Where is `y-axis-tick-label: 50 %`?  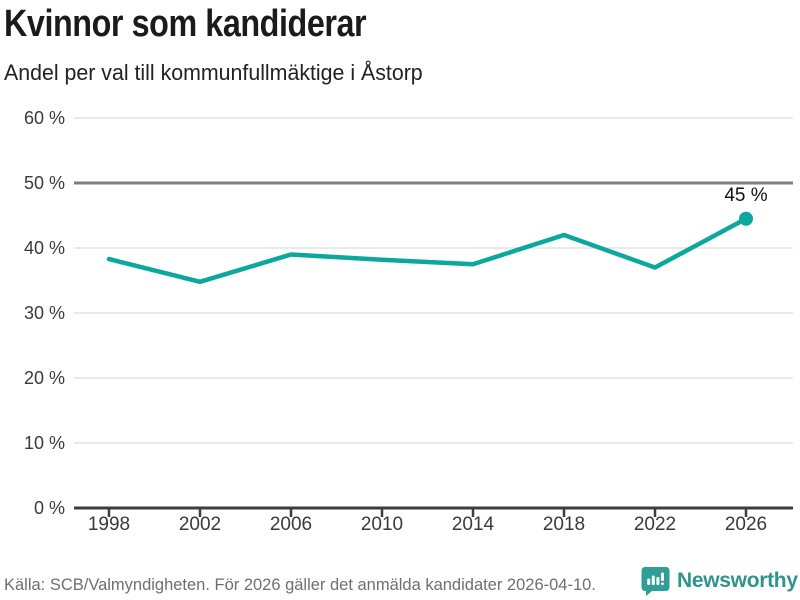 y-axis-tick-label: 50 % is located at coordinates (44, 183).